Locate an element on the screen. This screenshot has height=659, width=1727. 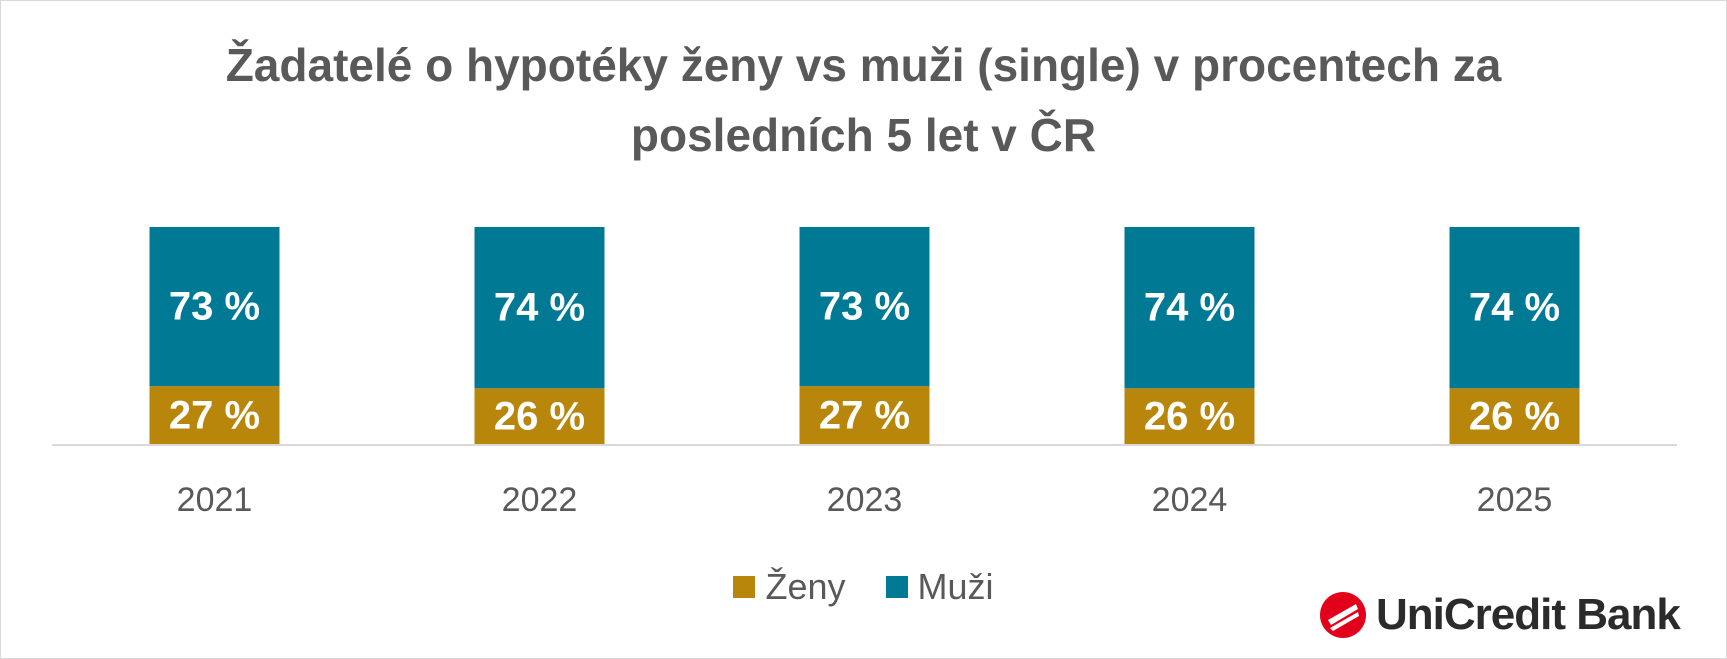
bar-muži-2025 is located at coordinates (1514, 308).